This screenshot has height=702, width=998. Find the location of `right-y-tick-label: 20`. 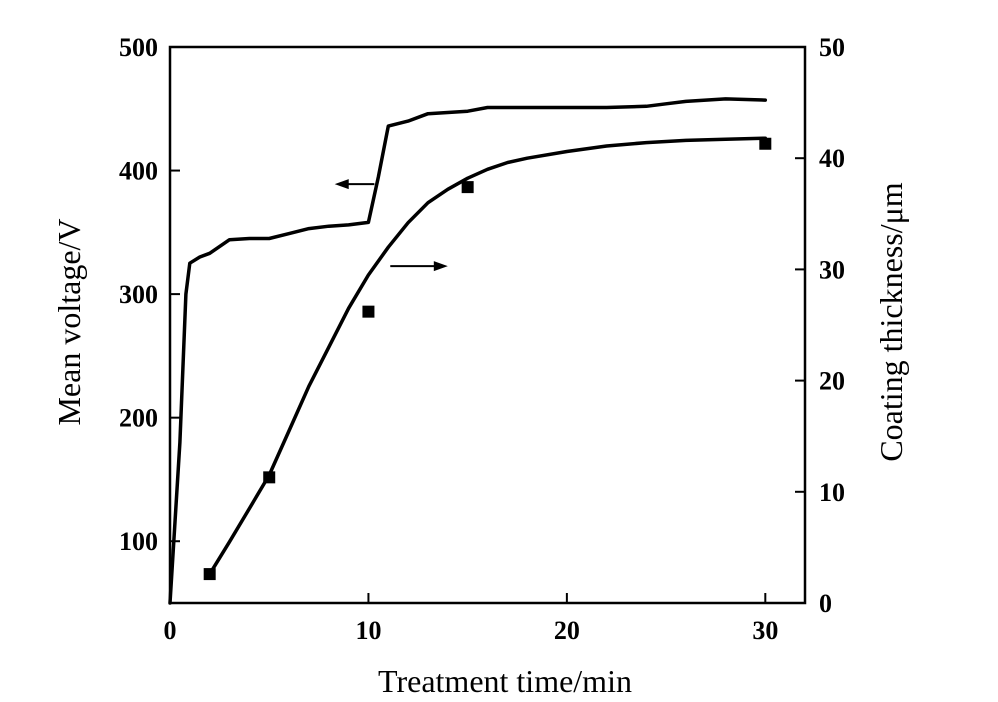

right-y-tick-label: 20 is located at coordinates (832, 381).